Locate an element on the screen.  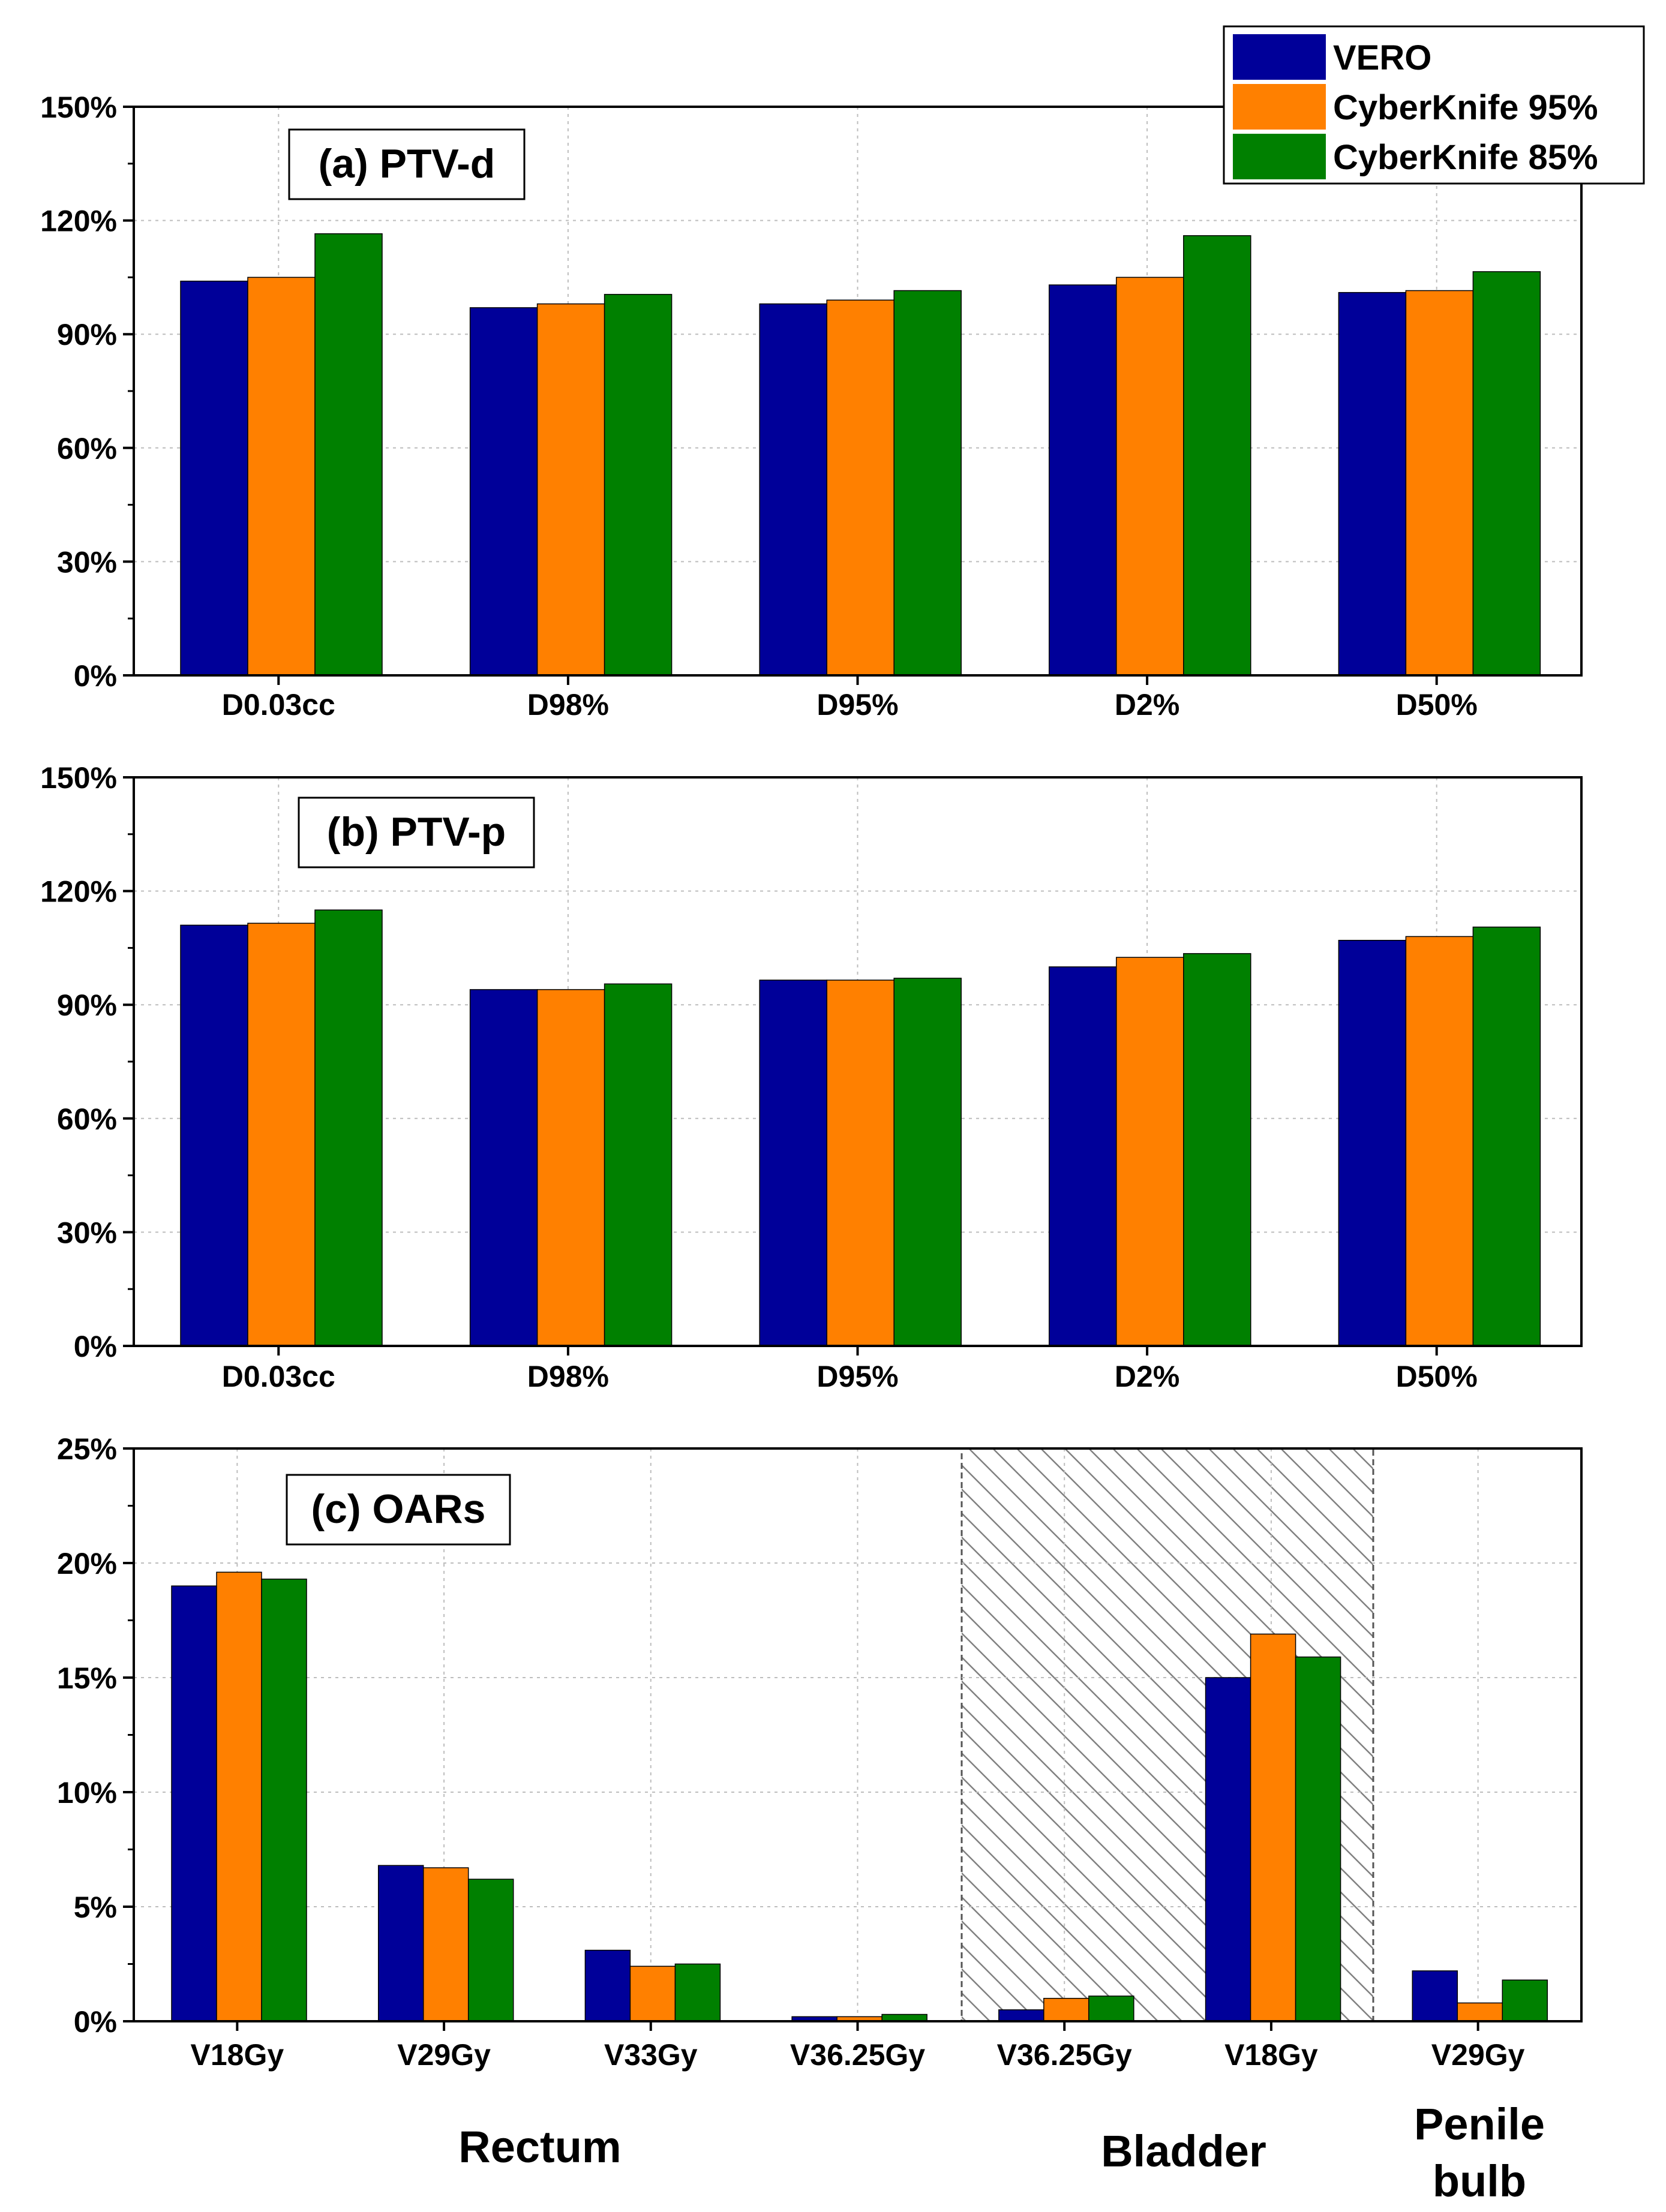
panel-a-y-axis: 0% 30% 60% 90% 120% 150% is located at coordinates (87, 392).